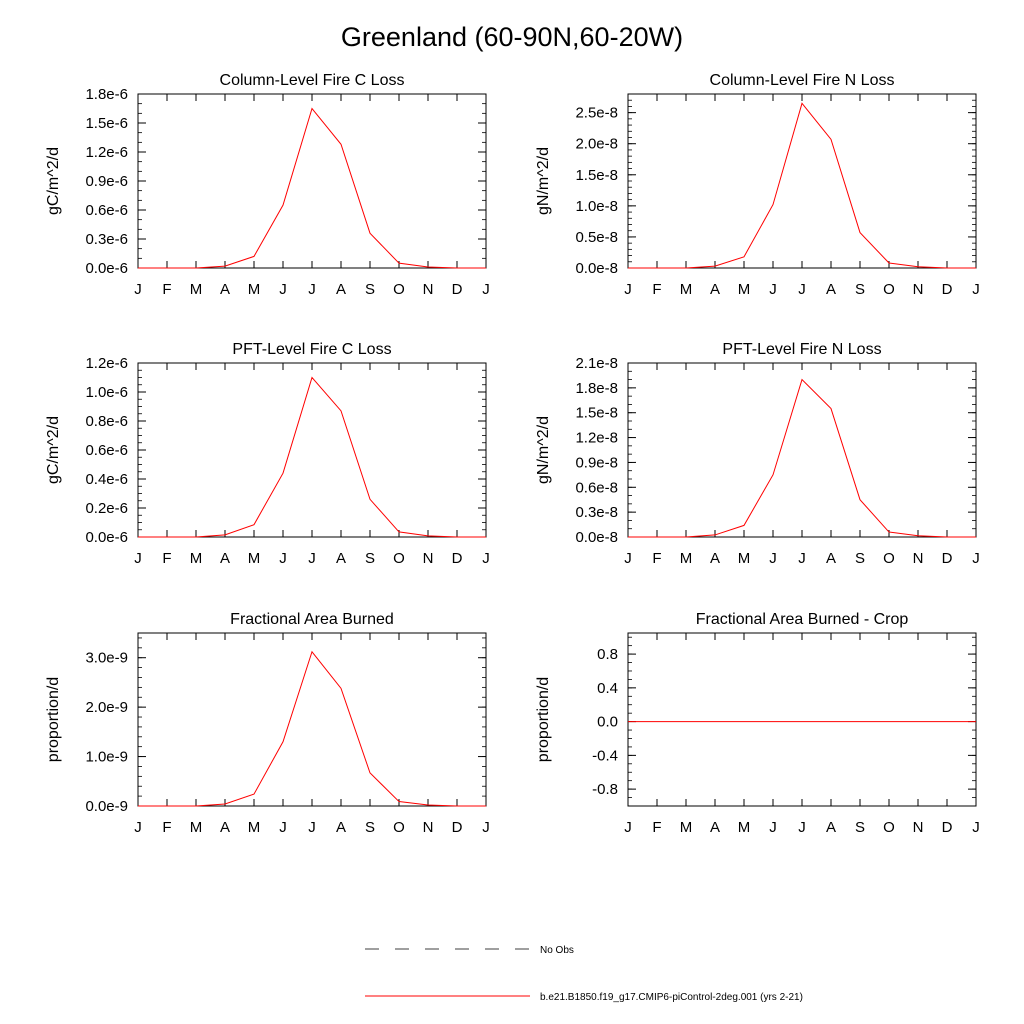  Describe the element at coordinates (106, 658) in the screenshot. I see `y-tick-label: 3.0e-9` at that location.